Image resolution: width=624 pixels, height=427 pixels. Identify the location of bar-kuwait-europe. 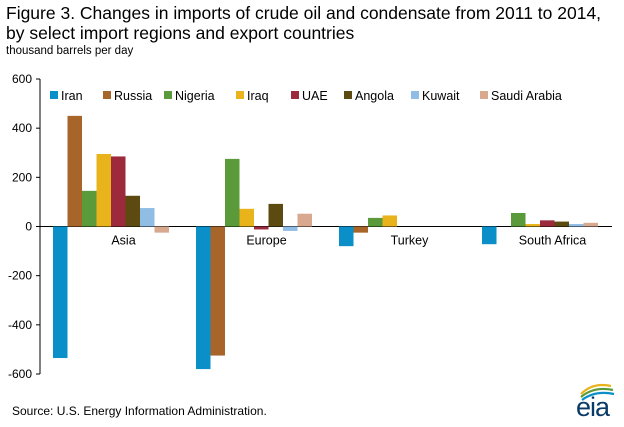
(290, 228).